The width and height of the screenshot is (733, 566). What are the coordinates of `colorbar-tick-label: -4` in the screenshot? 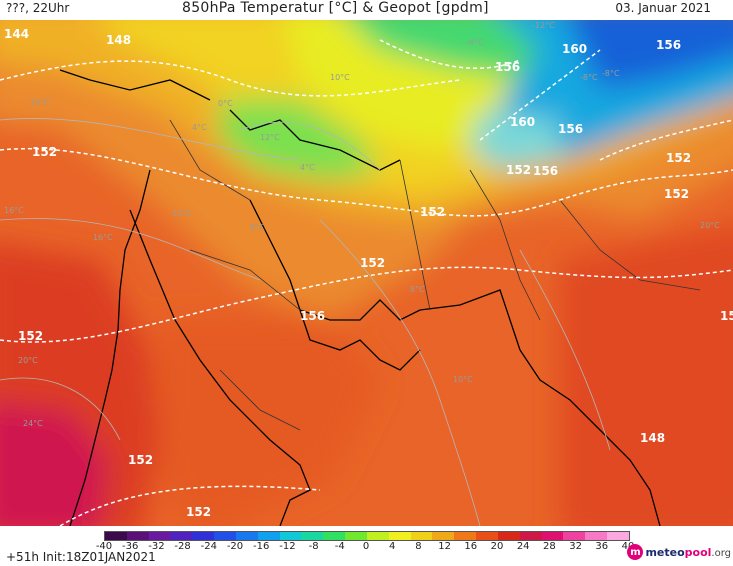 It's located at (339, 546).